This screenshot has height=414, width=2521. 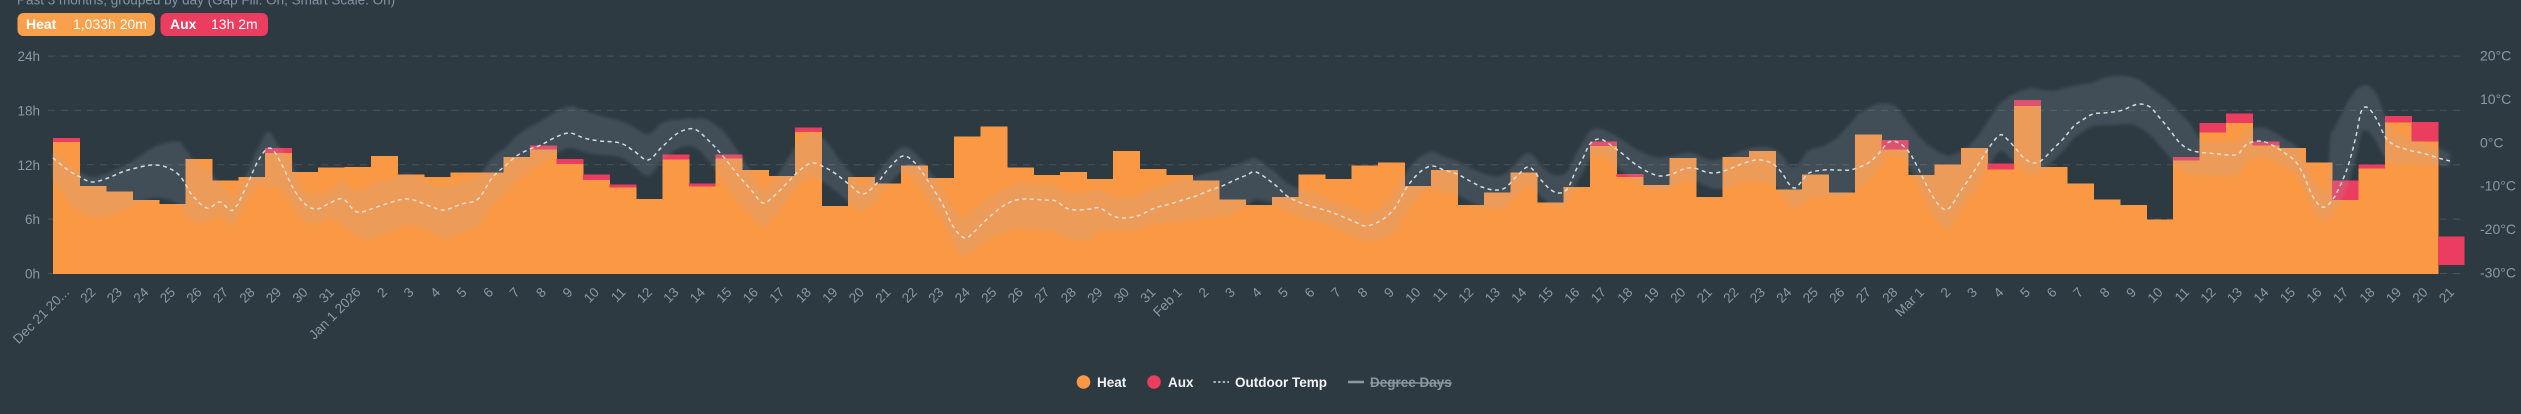 I want to click on svg-text: 1,033h 20m, so click(x=110, y=24).